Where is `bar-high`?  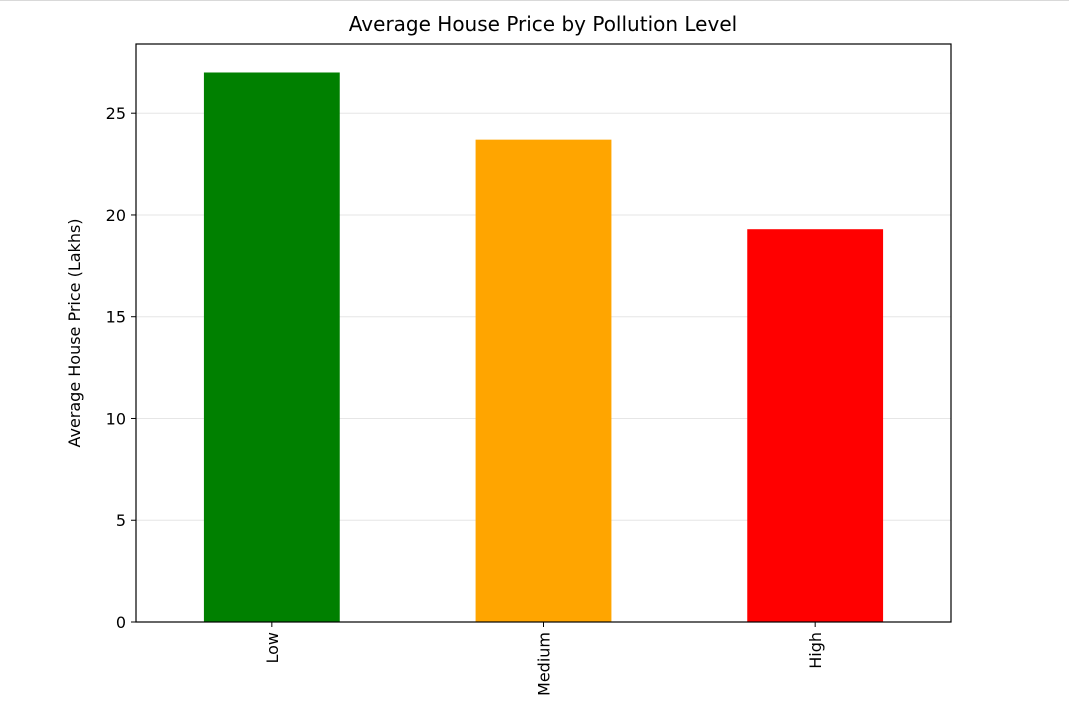
bar-high is located at coordinates (815, 425).